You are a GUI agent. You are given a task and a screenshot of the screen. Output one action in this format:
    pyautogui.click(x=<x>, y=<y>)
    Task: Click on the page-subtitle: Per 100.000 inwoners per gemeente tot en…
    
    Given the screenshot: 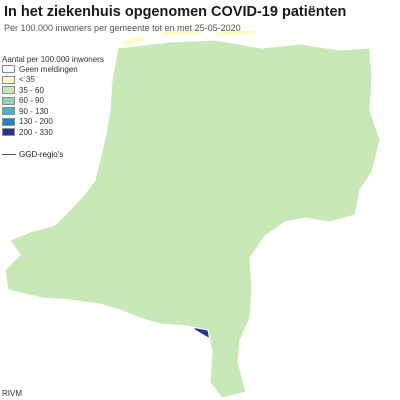 What is the action you would take?
    pyautogui.click(x=122, y=28)
    